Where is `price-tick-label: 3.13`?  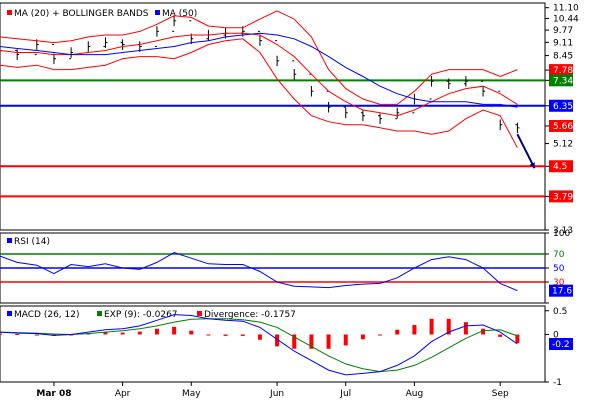 price-tick-label: 3.13 is located at coordinates (563, 231).